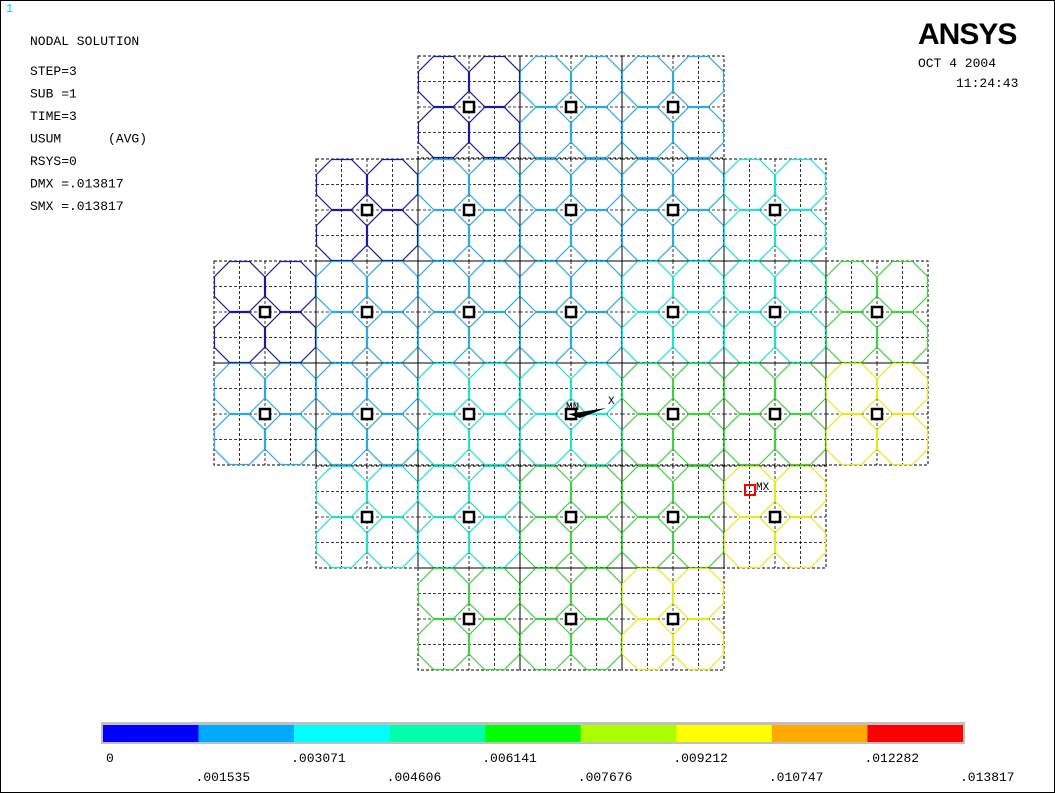 Image resolution: width=1055 pixels, height=793 pixels. Describe the element at coordinates (77, 184) in the screenshot. I see `info-line: DMX =.013817` at that location.